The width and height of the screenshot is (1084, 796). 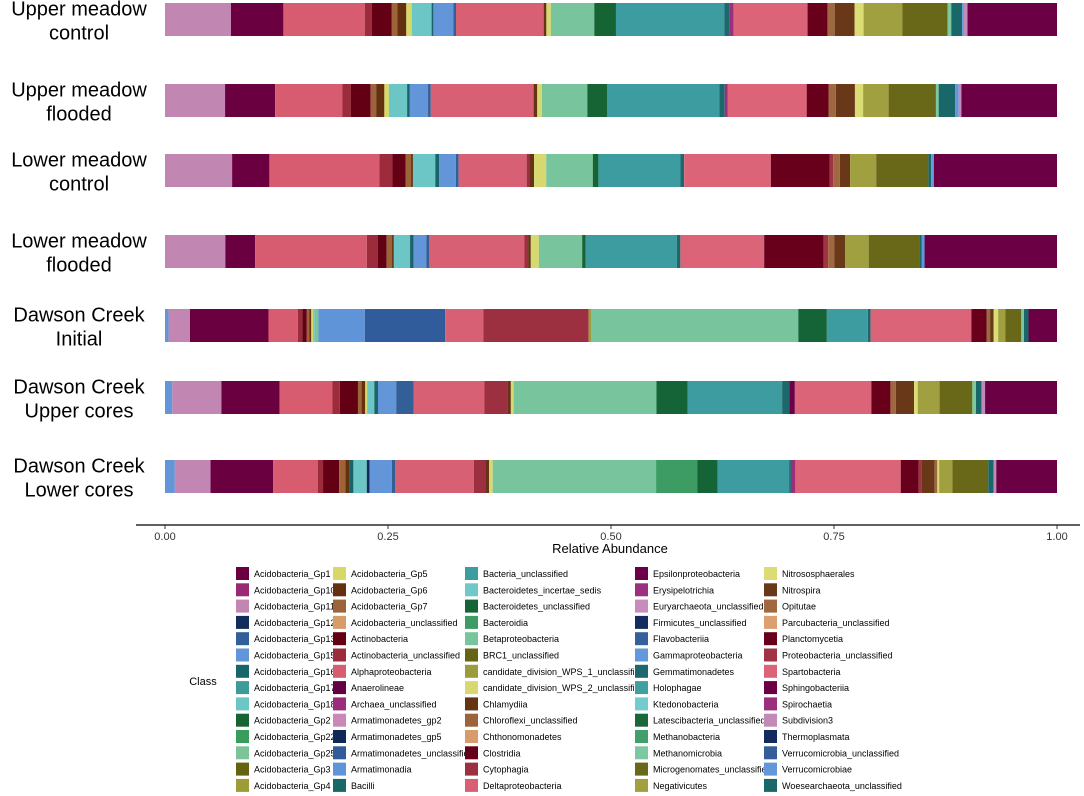 I want to click on legend-item: Spirochaetia, so click(x=798, y=704).